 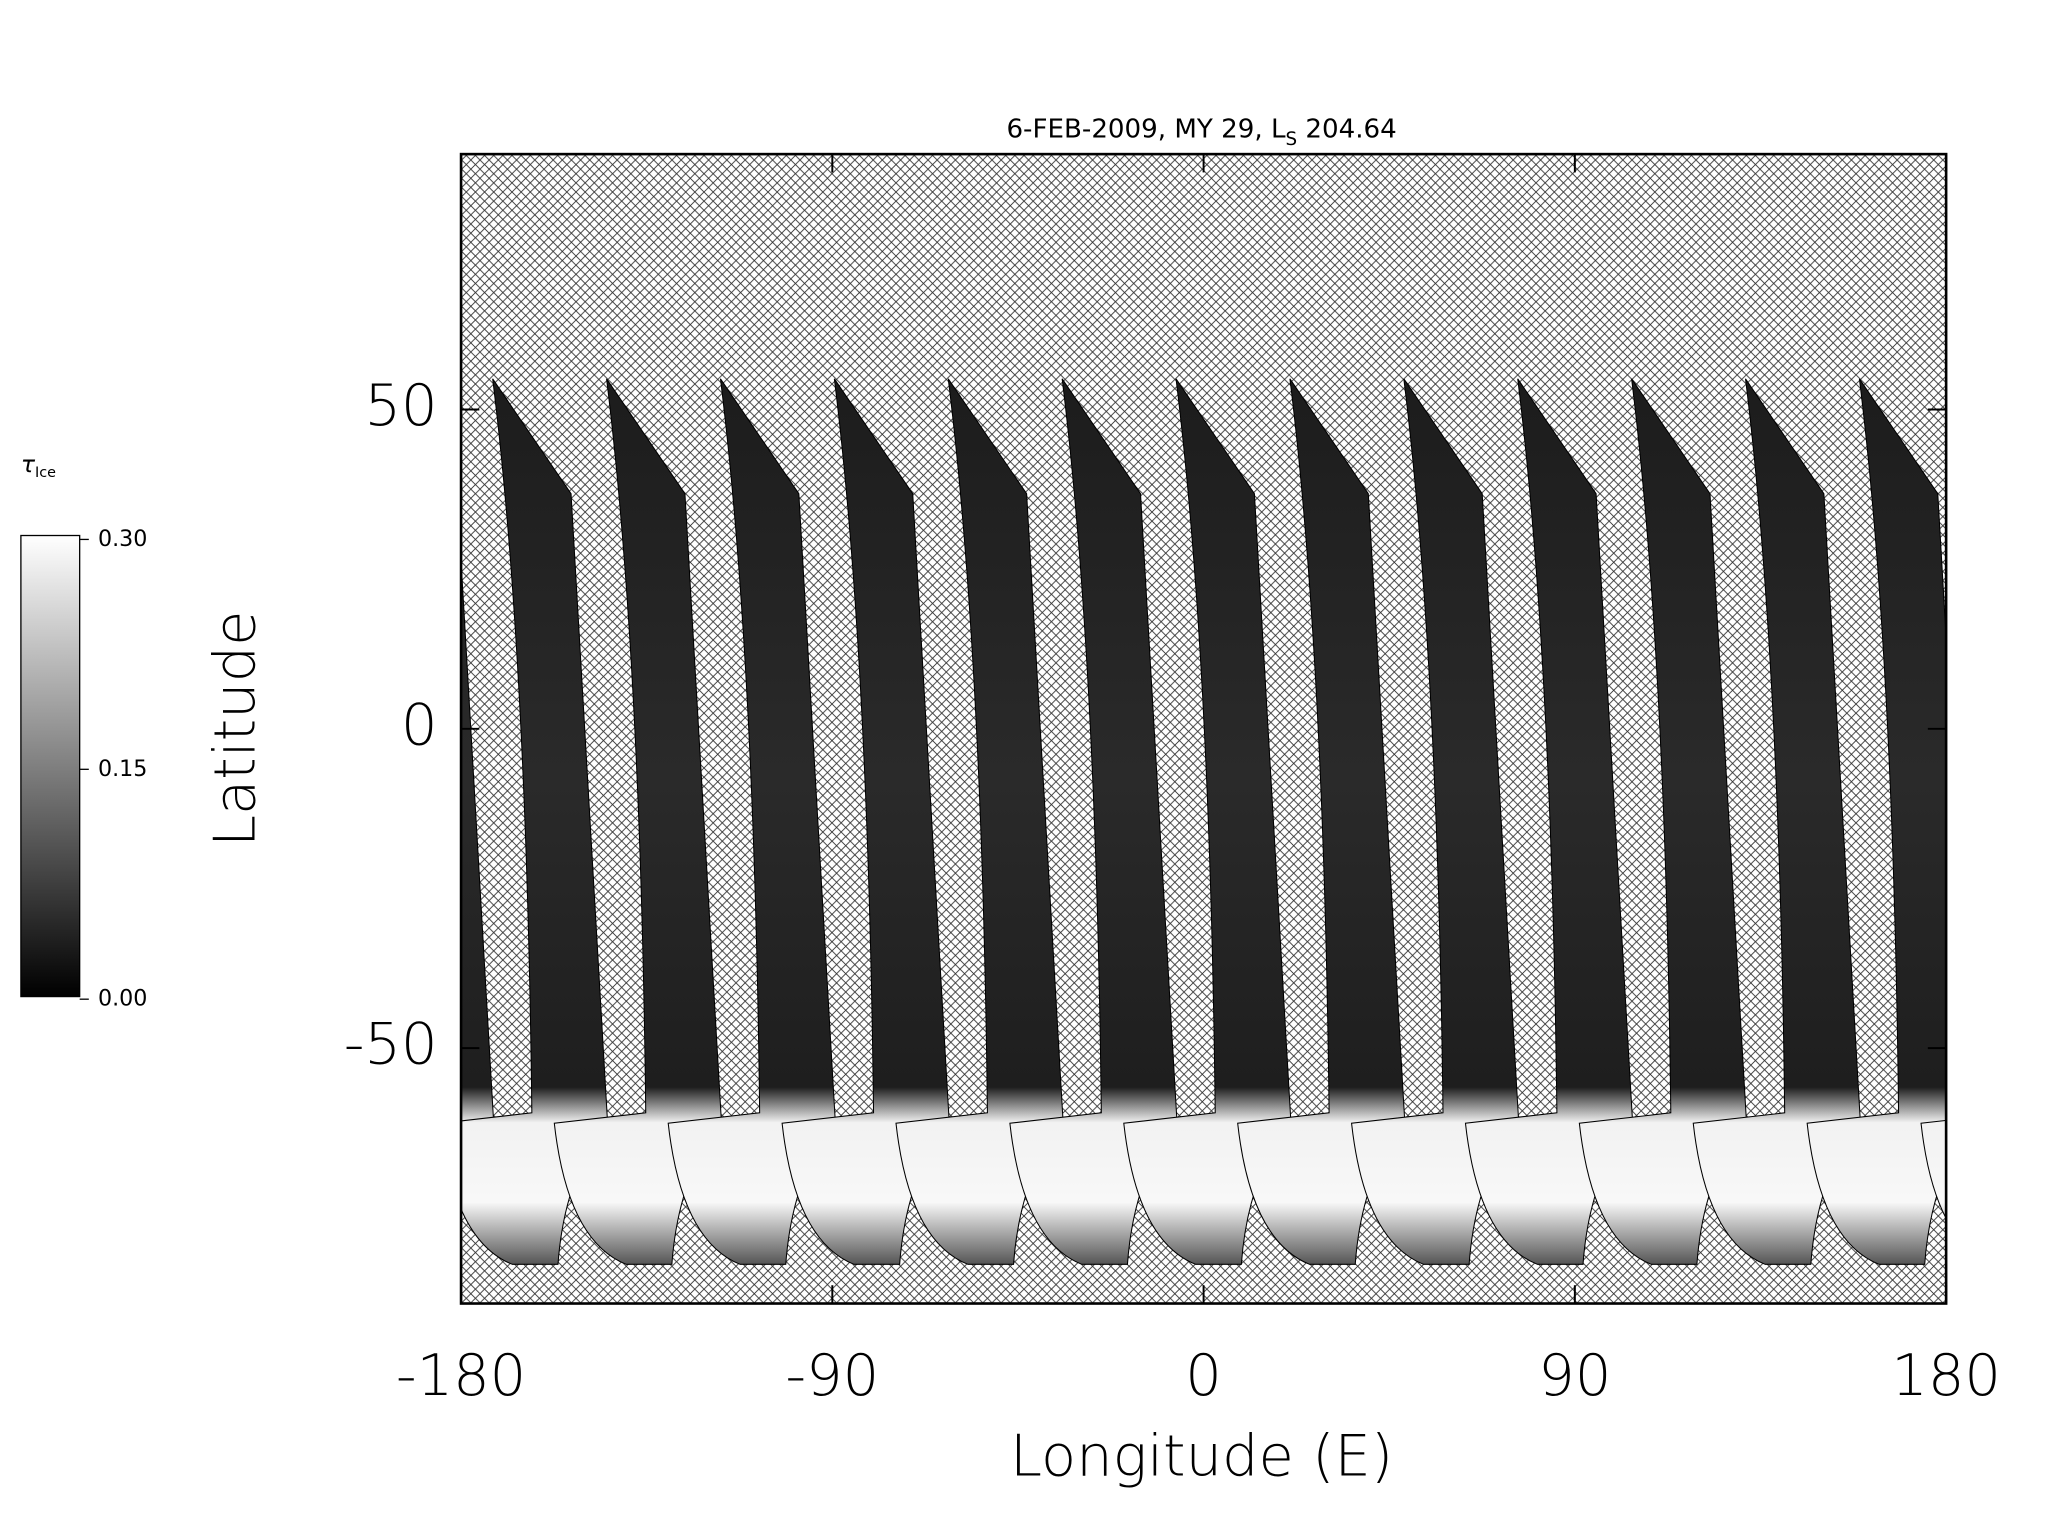 What do you see at coordinates (391, 1044) in the screenshot?
I see `y-tick-label: -50` at bounding box center [391, 1044].